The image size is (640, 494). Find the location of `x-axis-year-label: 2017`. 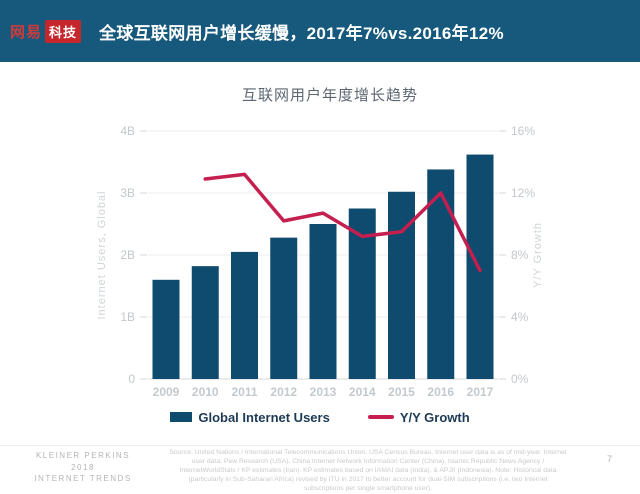

x-axis-year-label: 2017 is located at coordinates (480, 392).